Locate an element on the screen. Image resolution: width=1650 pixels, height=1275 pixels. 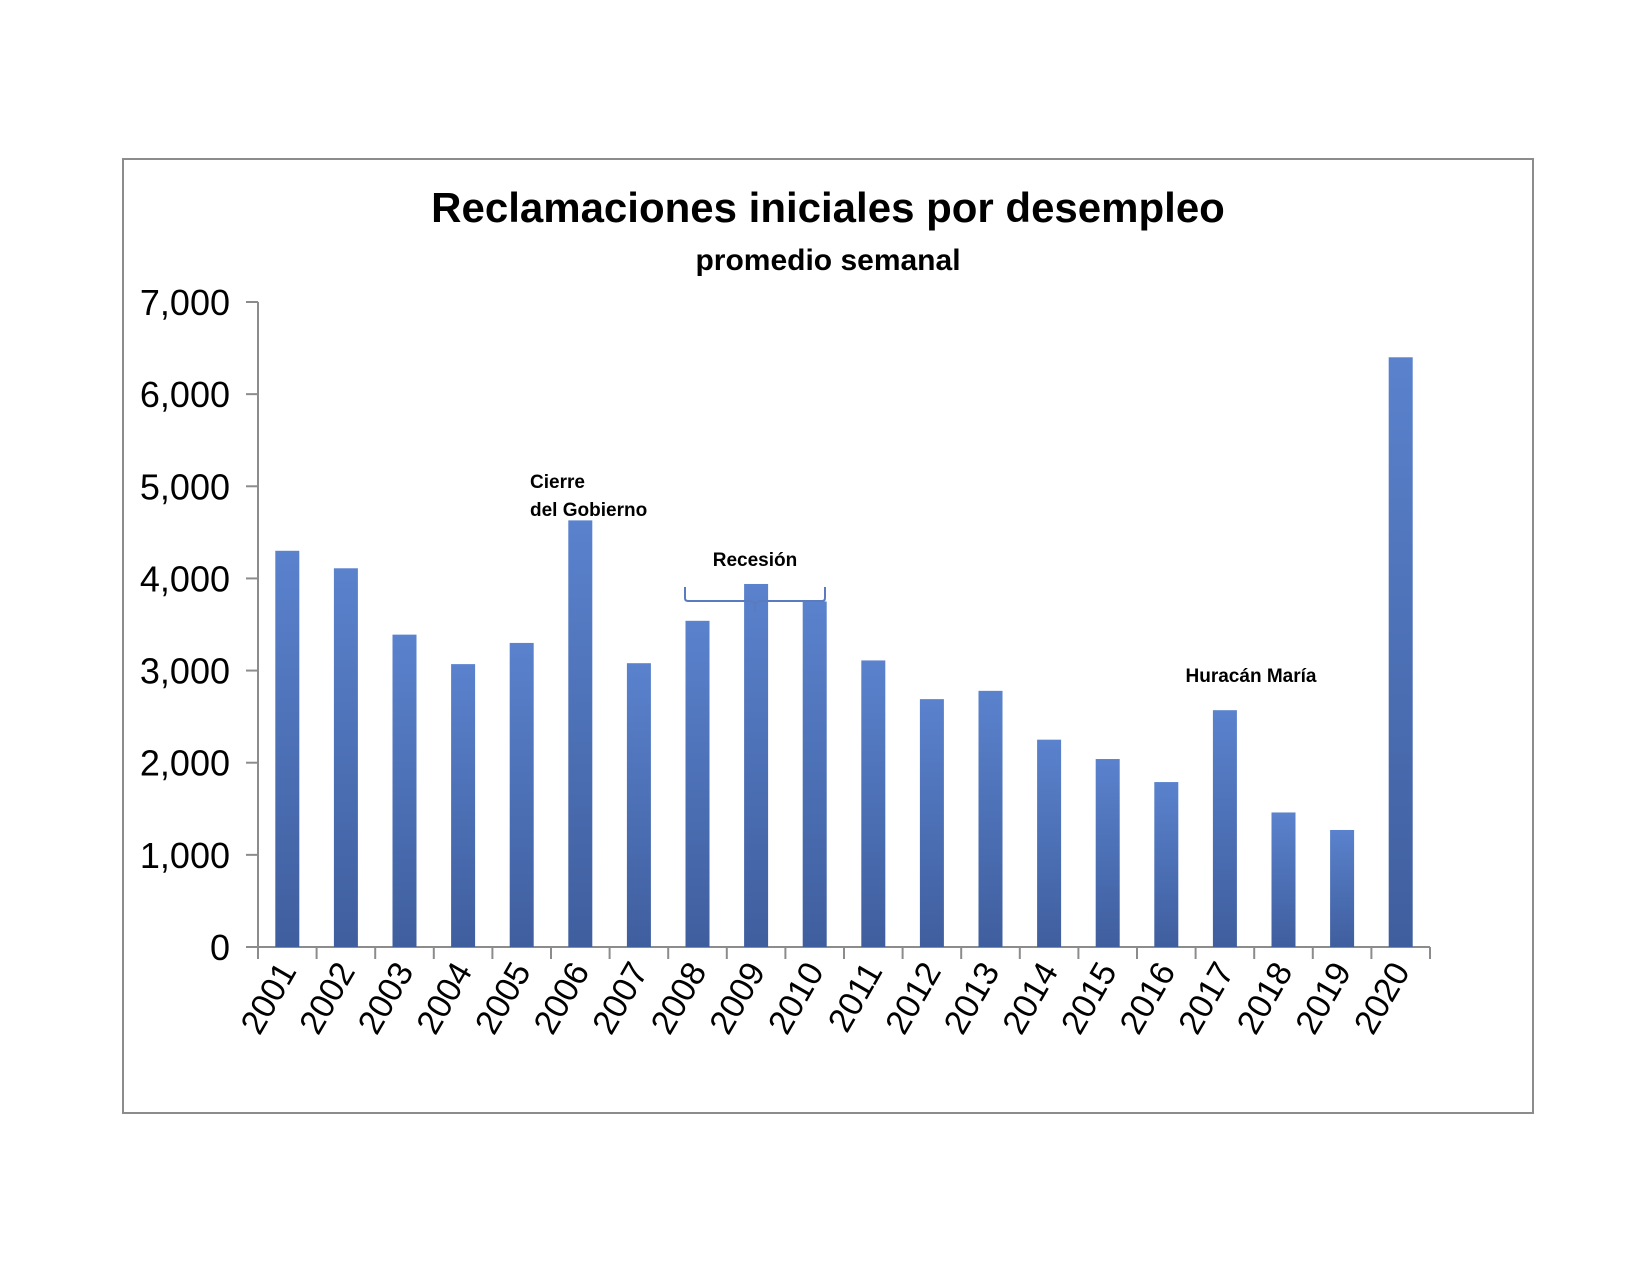
bar-2009 is located at coordinates (756, 765).